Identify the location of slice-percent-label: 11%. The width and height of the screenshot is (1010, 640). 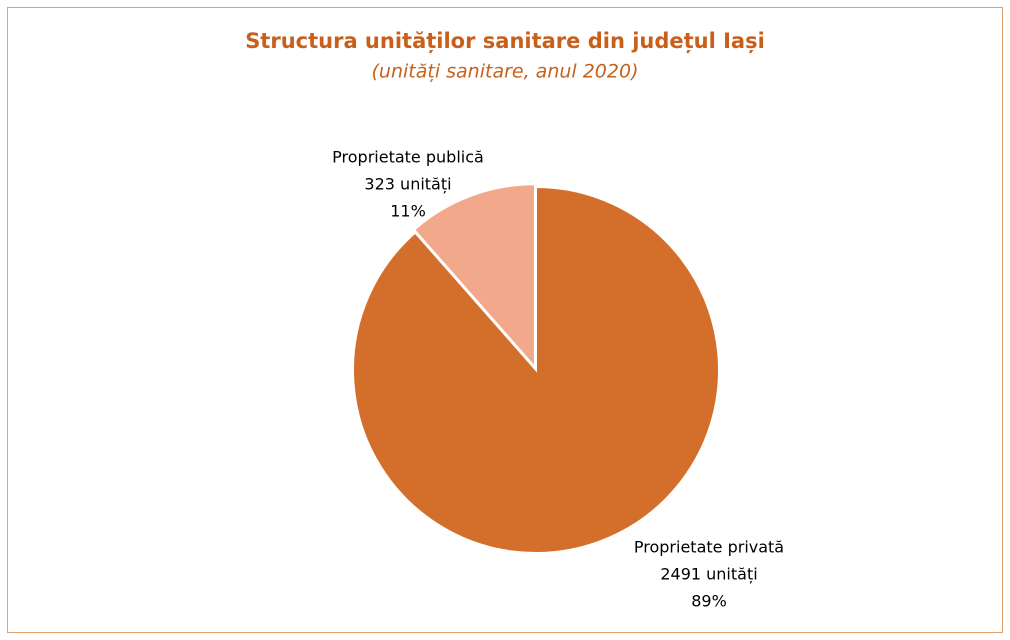
(408, 211).